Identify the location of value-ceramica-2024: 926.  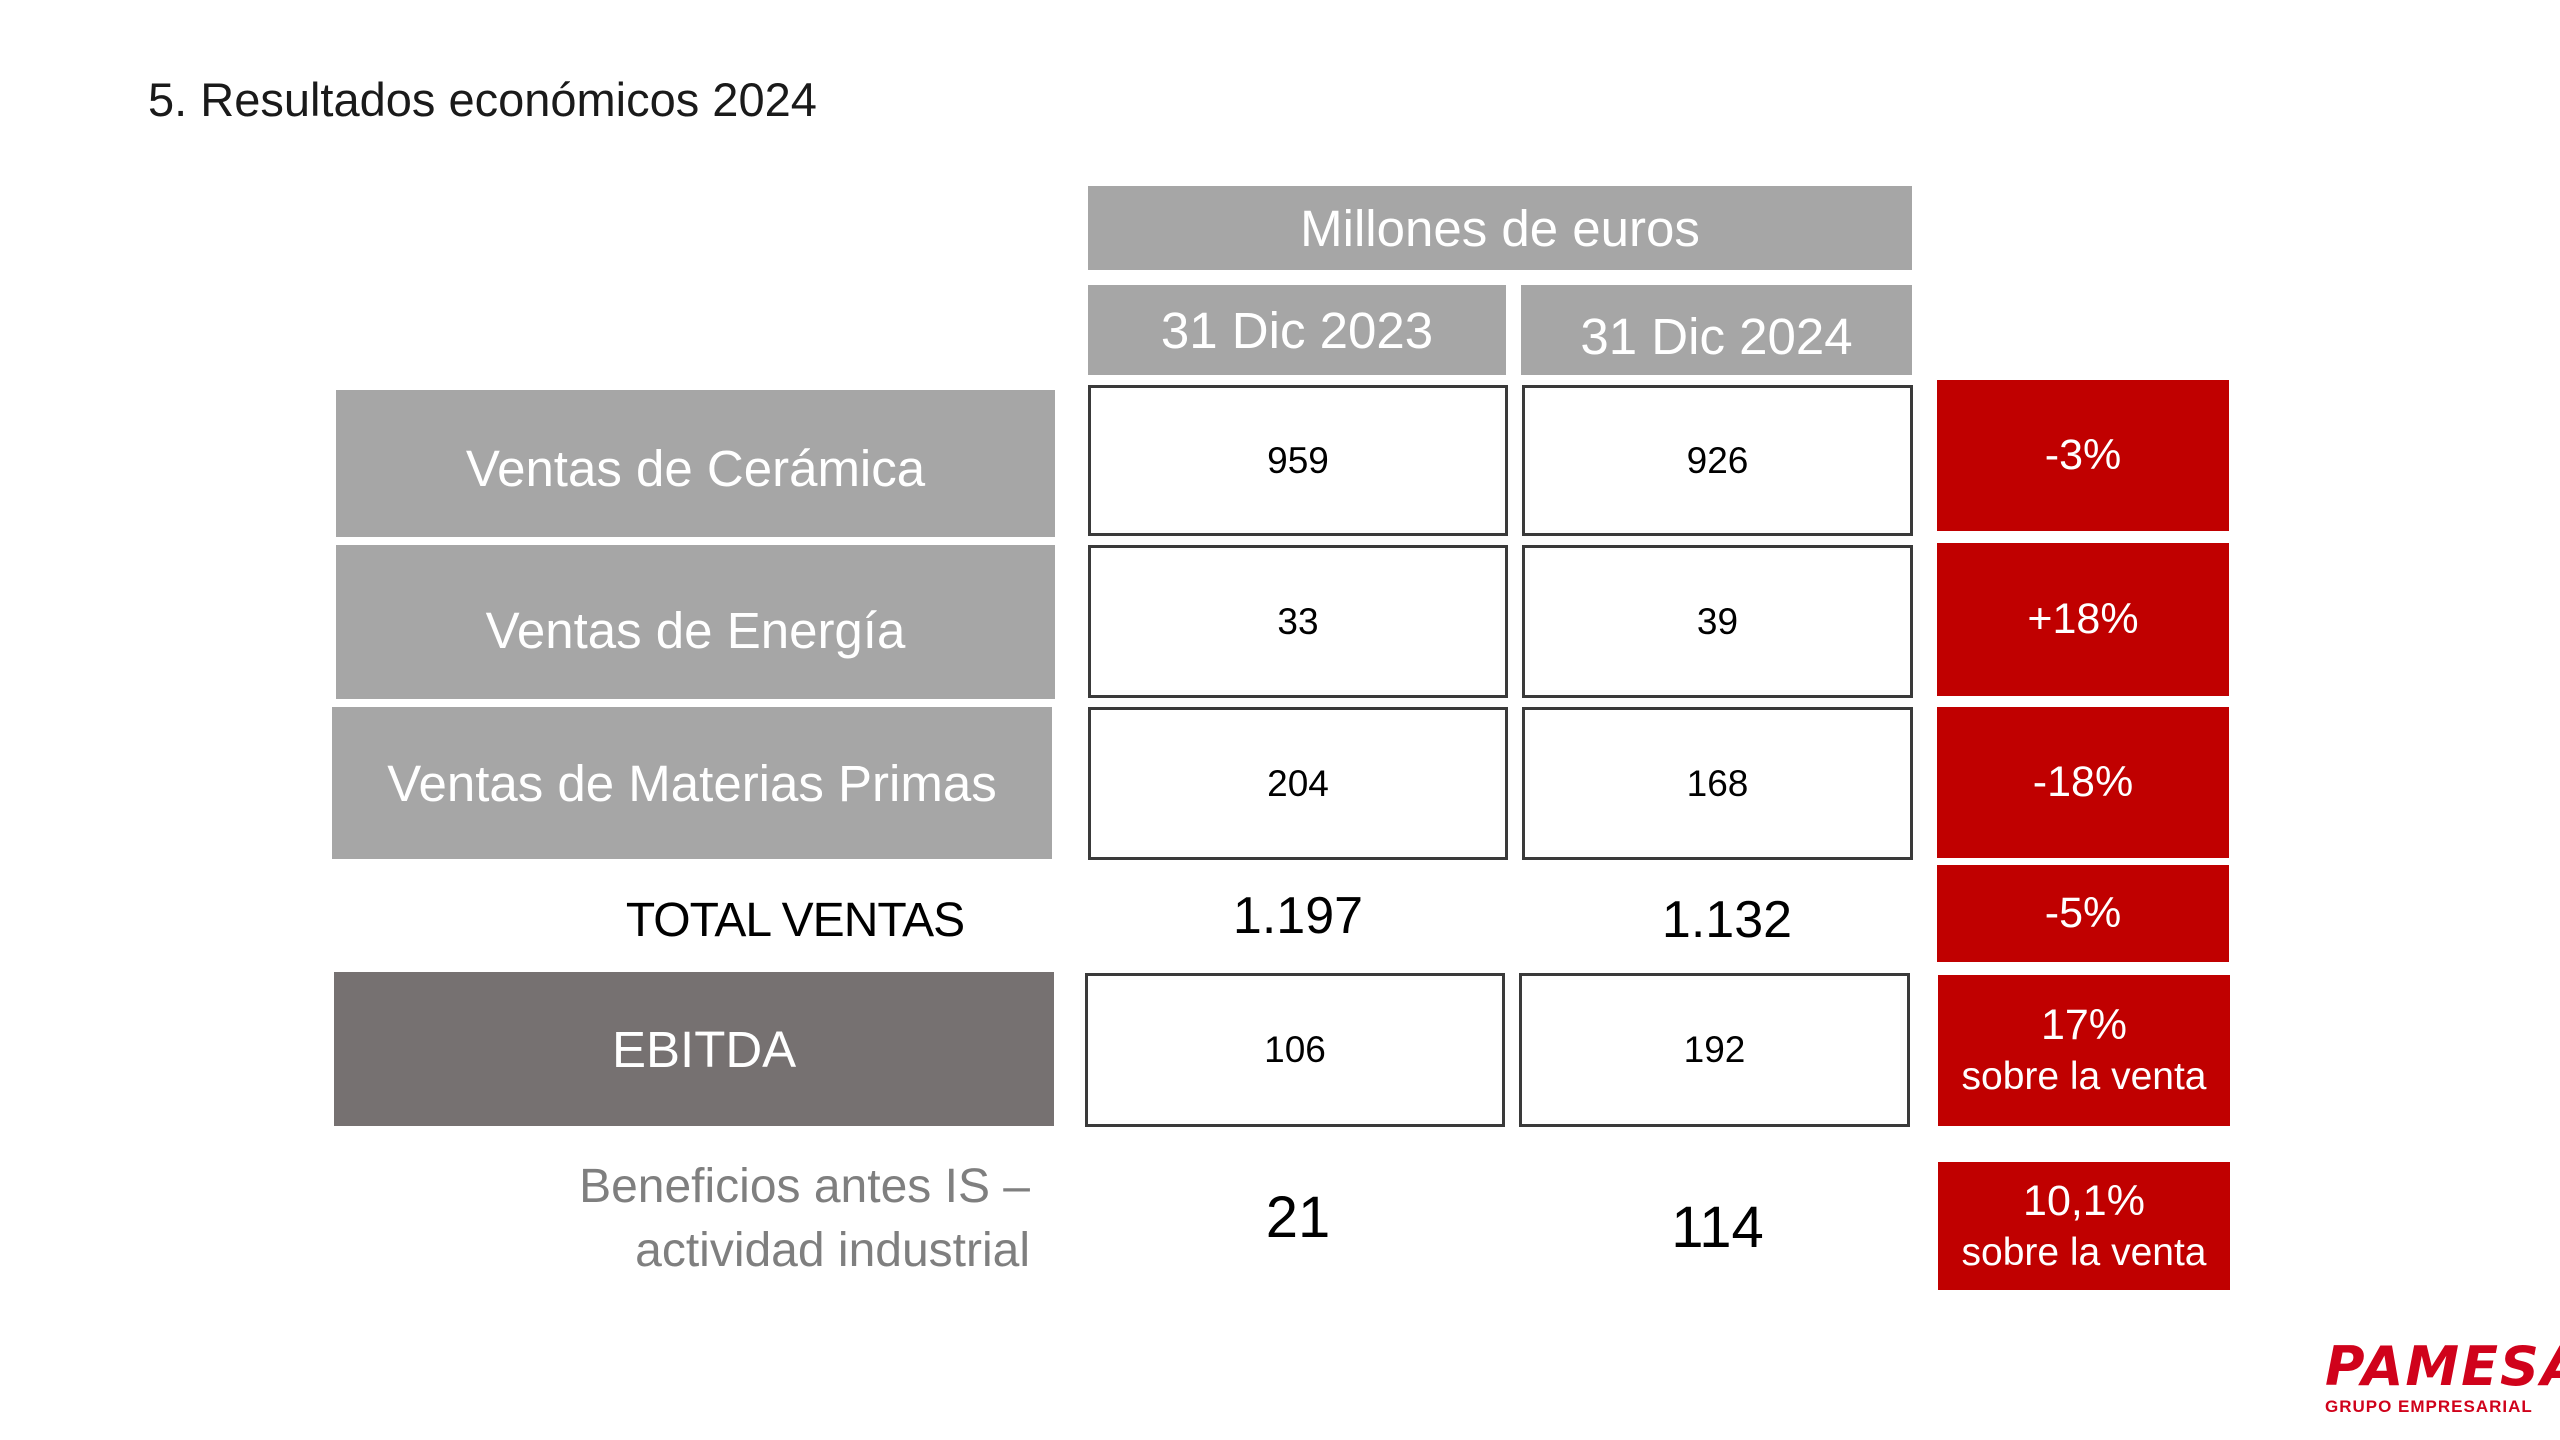
(1717, 460).